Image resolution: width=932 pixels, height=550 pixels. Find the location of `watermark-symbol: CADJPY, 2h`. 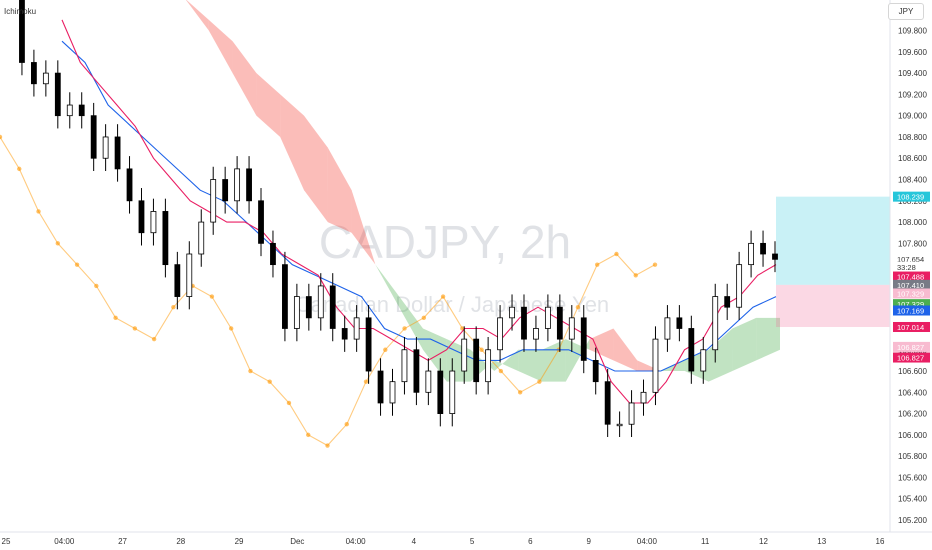

watermark-symbol: CADJPY, 2h is located at coordinates (445, 242).